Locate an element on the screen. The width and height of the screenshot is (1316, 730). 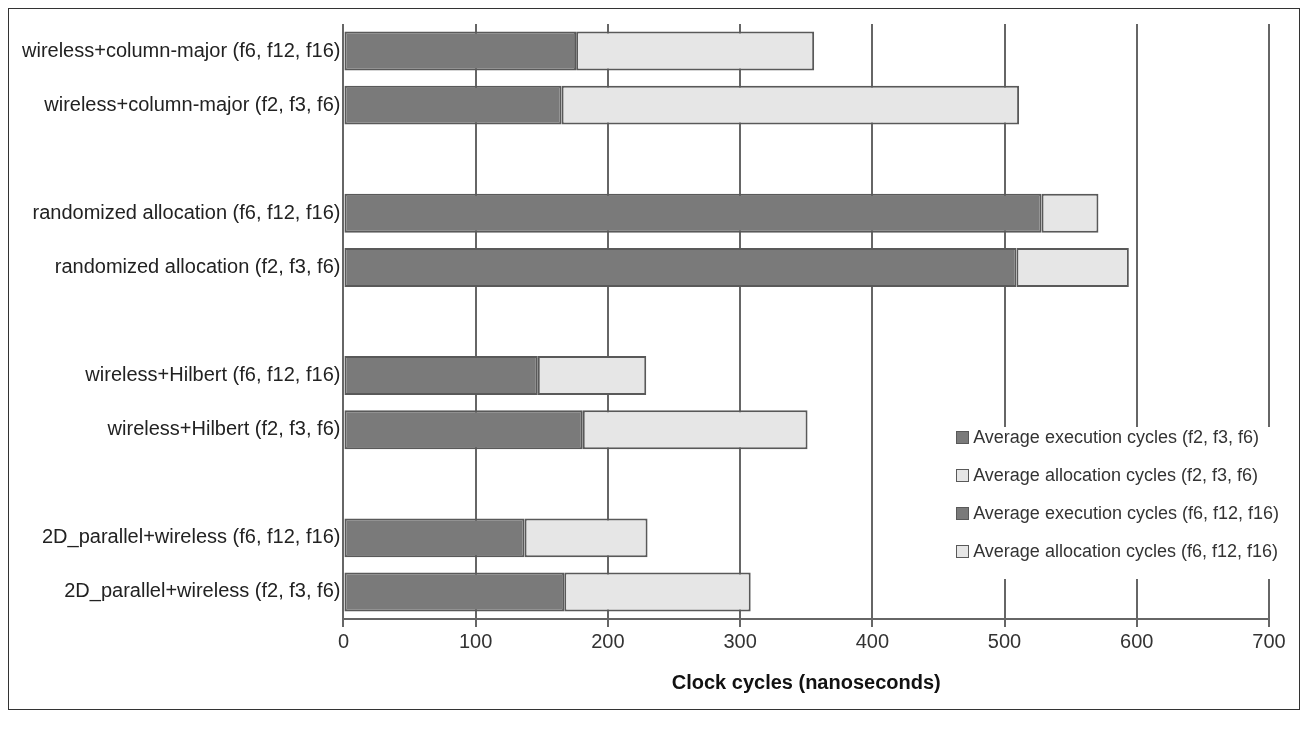
y-tick-label: randomized allocation (f6, f12, f16) is located at coordinates (186, 211).